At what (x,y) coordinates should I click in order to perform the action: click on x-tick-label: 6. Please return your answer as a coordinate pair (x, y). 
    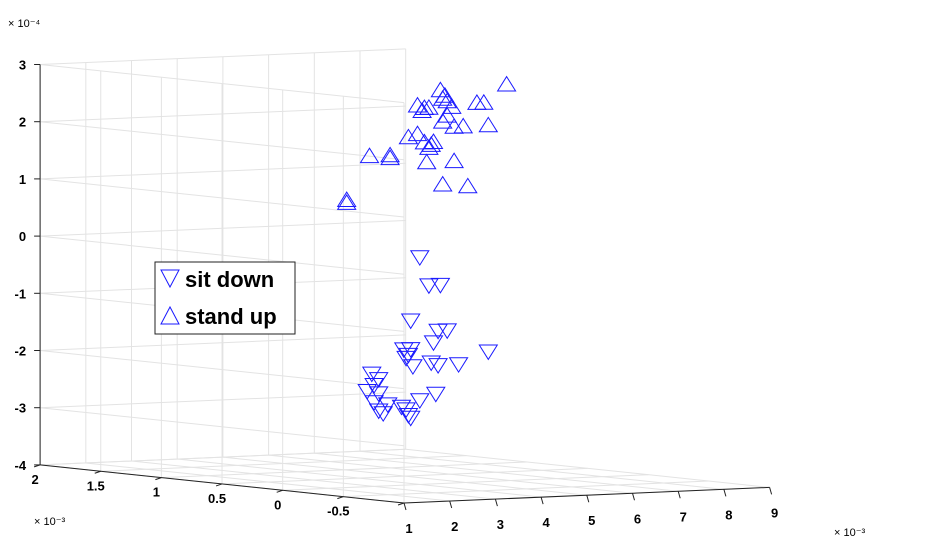
    Looking at the image, I should click on (637, 518).